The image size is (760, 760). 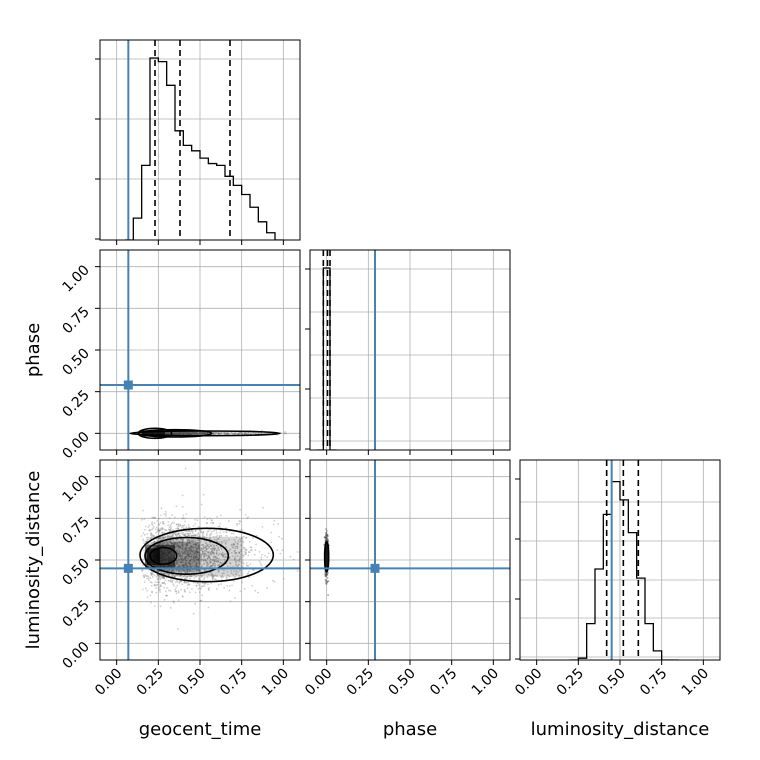 I want to click on x-tick-label: 0.00, so click(x=108, y=682).